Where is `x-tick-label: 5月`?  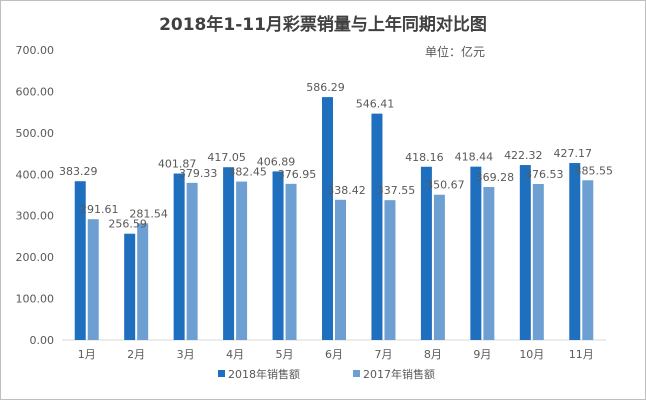
x-tick-label: 5月 is located at coordinates (285, 354).